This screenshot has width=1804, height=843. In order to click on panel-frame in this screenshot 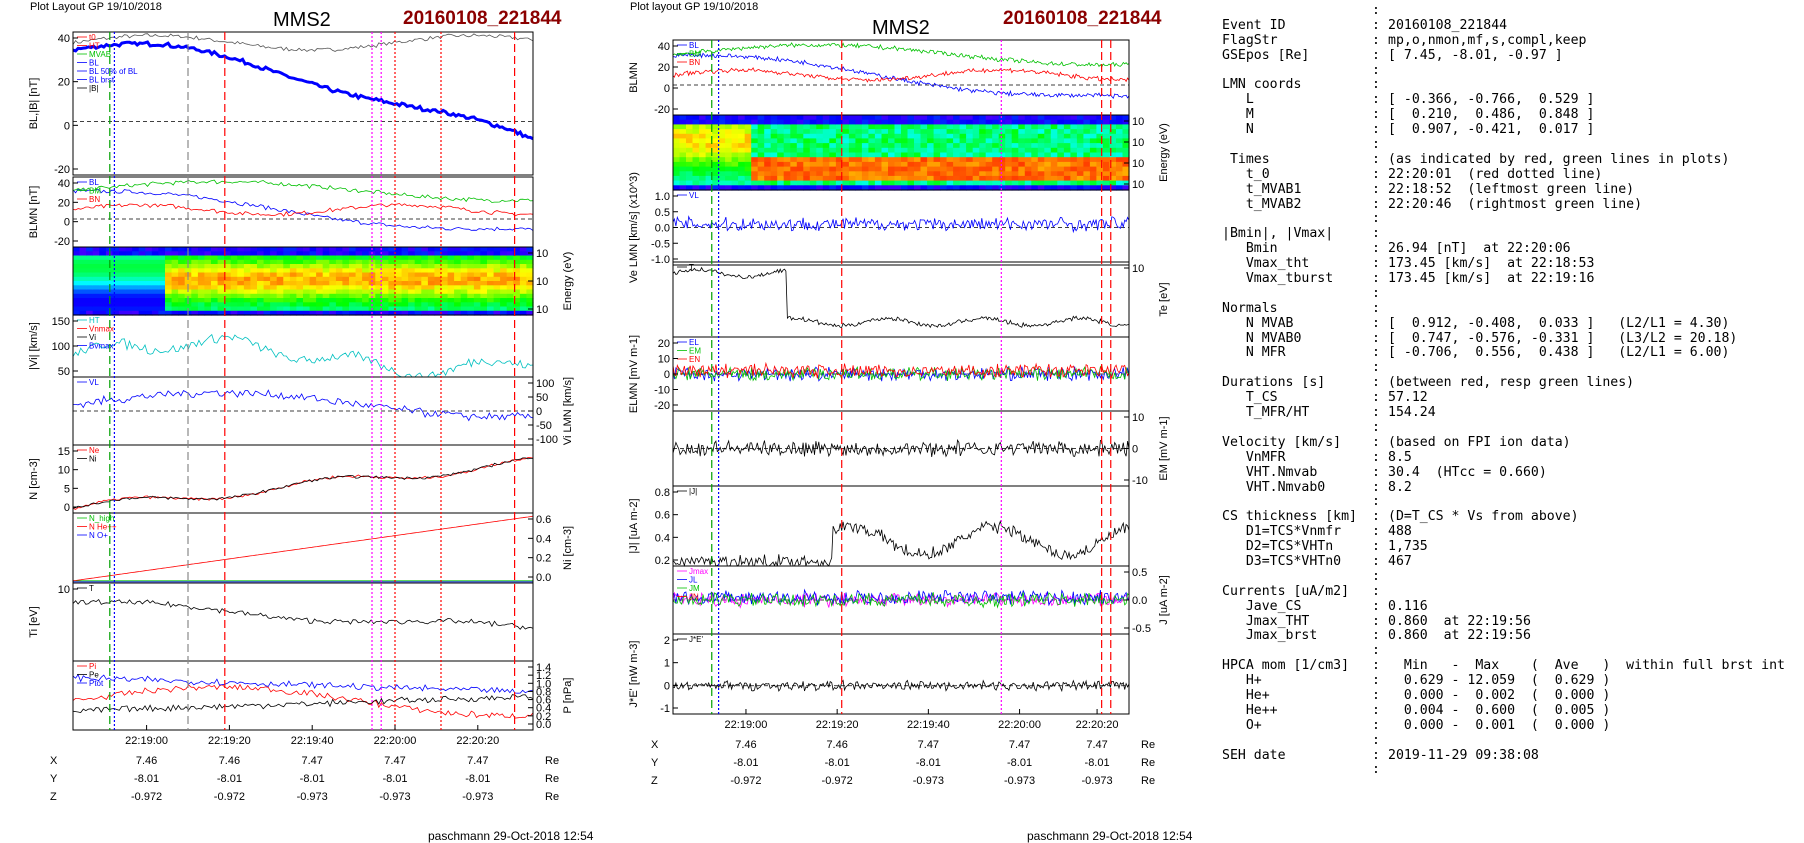, I will do `click(303, 622)`.